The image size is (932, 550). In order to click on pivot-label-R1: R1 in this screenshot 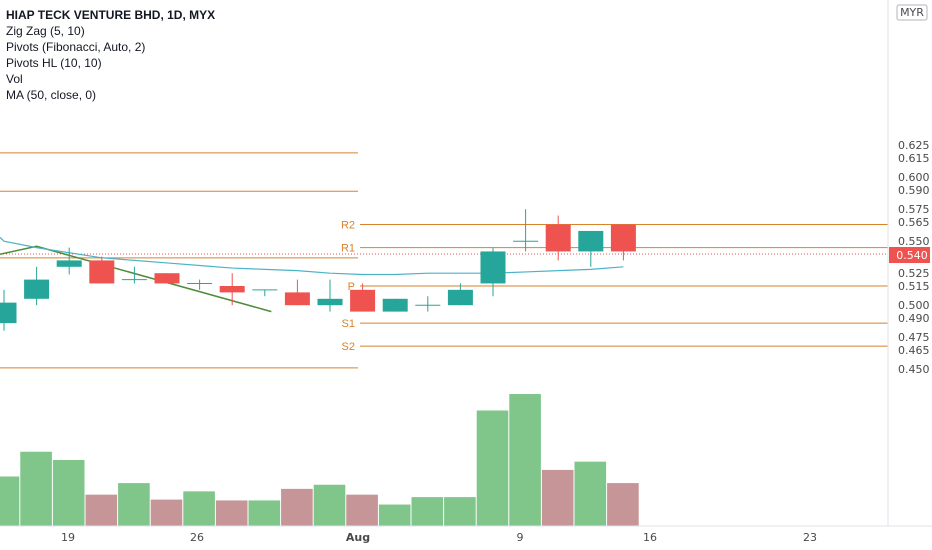, I will do `click(348, 249)`.